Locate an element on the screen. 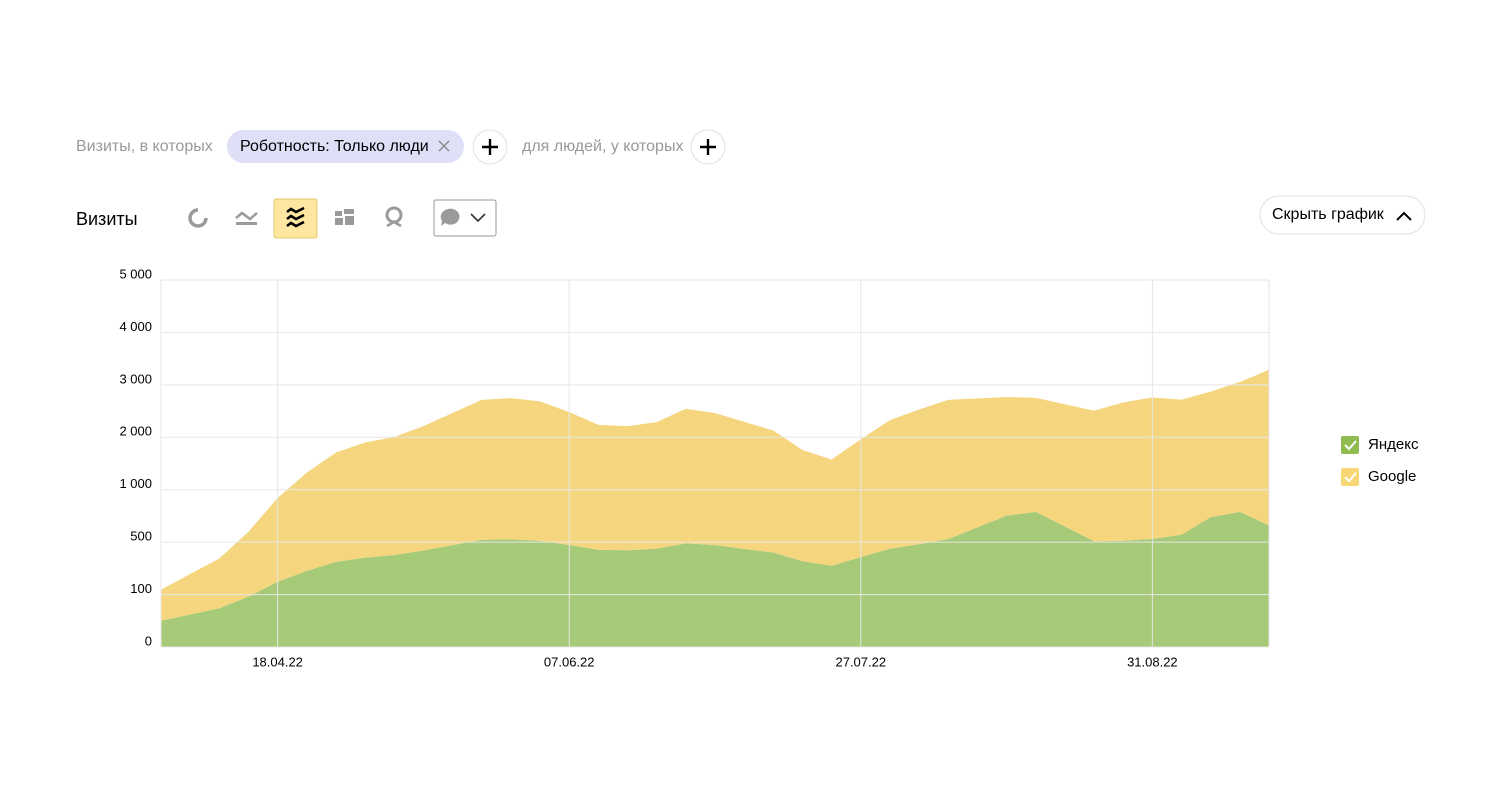 This screenshot has height=800, width=1500. x-tick-label: 07.06.22 is located at coordinates (569, 661).